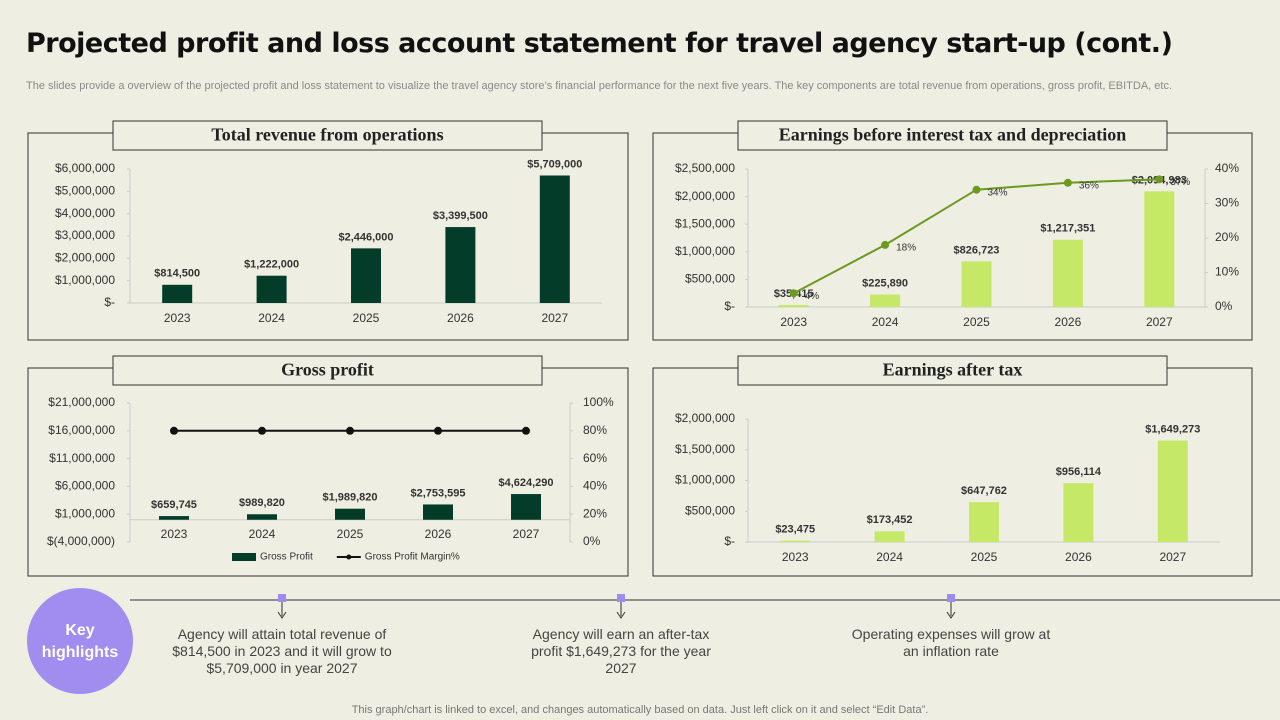 The image size is (1280, 720). Describe the element at coordinates (412, 557) in the screenshot. I see `legend-label: Gross Profit Margin%` at that location.